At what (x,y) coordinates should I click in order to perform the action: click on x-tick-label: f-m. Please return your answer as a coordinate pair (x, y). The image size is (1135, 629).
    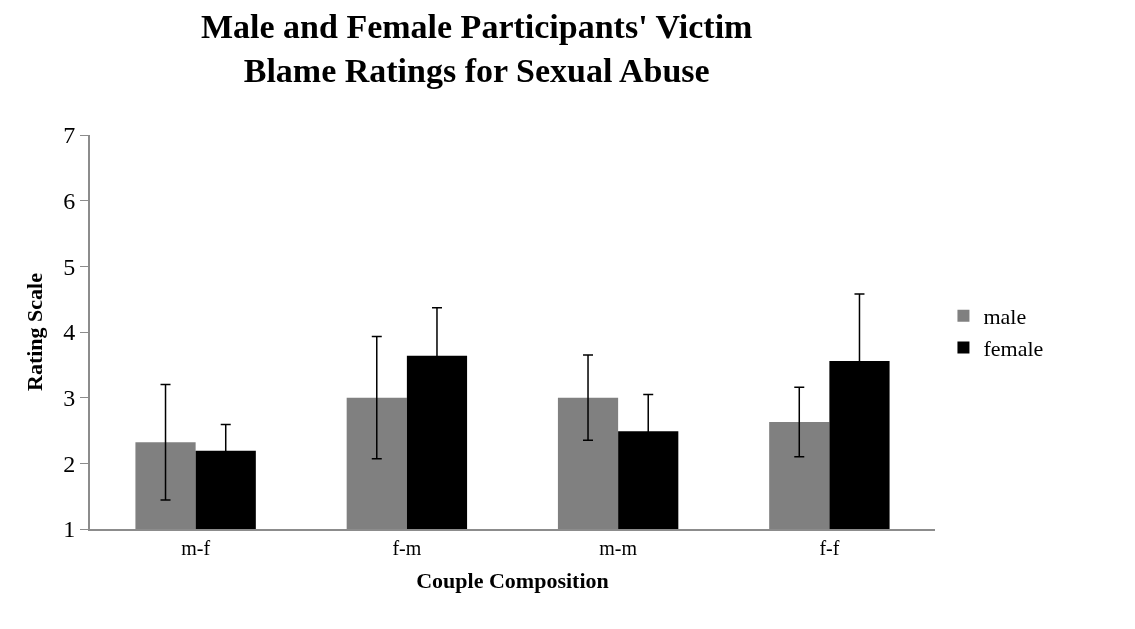
    Looking at the image, I should click on (407, 548).